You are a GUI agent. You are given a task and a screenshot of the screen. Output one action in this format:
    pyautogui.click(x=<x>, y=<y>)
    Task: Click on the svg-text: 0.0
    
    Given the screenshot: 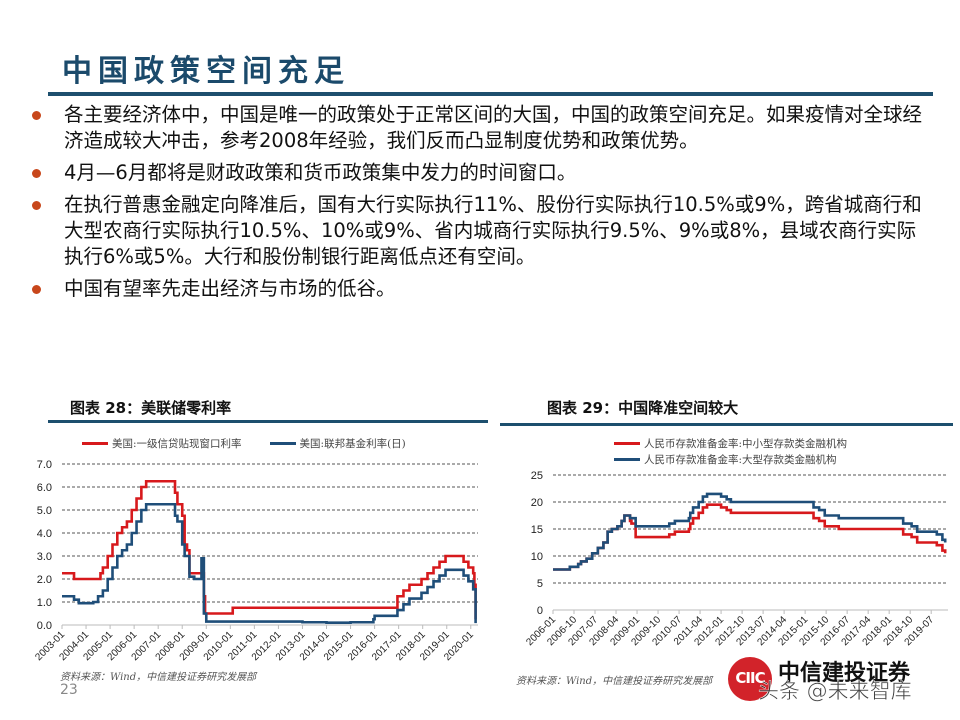 What is the action you would take?
    pyautogui.click(x=44, y=626)
    